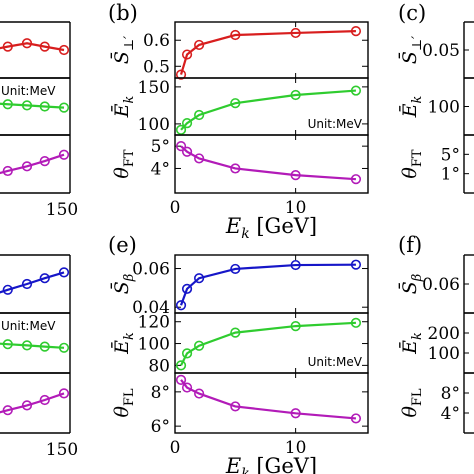  I want to click on panel-label: (b), so click(123, 13).